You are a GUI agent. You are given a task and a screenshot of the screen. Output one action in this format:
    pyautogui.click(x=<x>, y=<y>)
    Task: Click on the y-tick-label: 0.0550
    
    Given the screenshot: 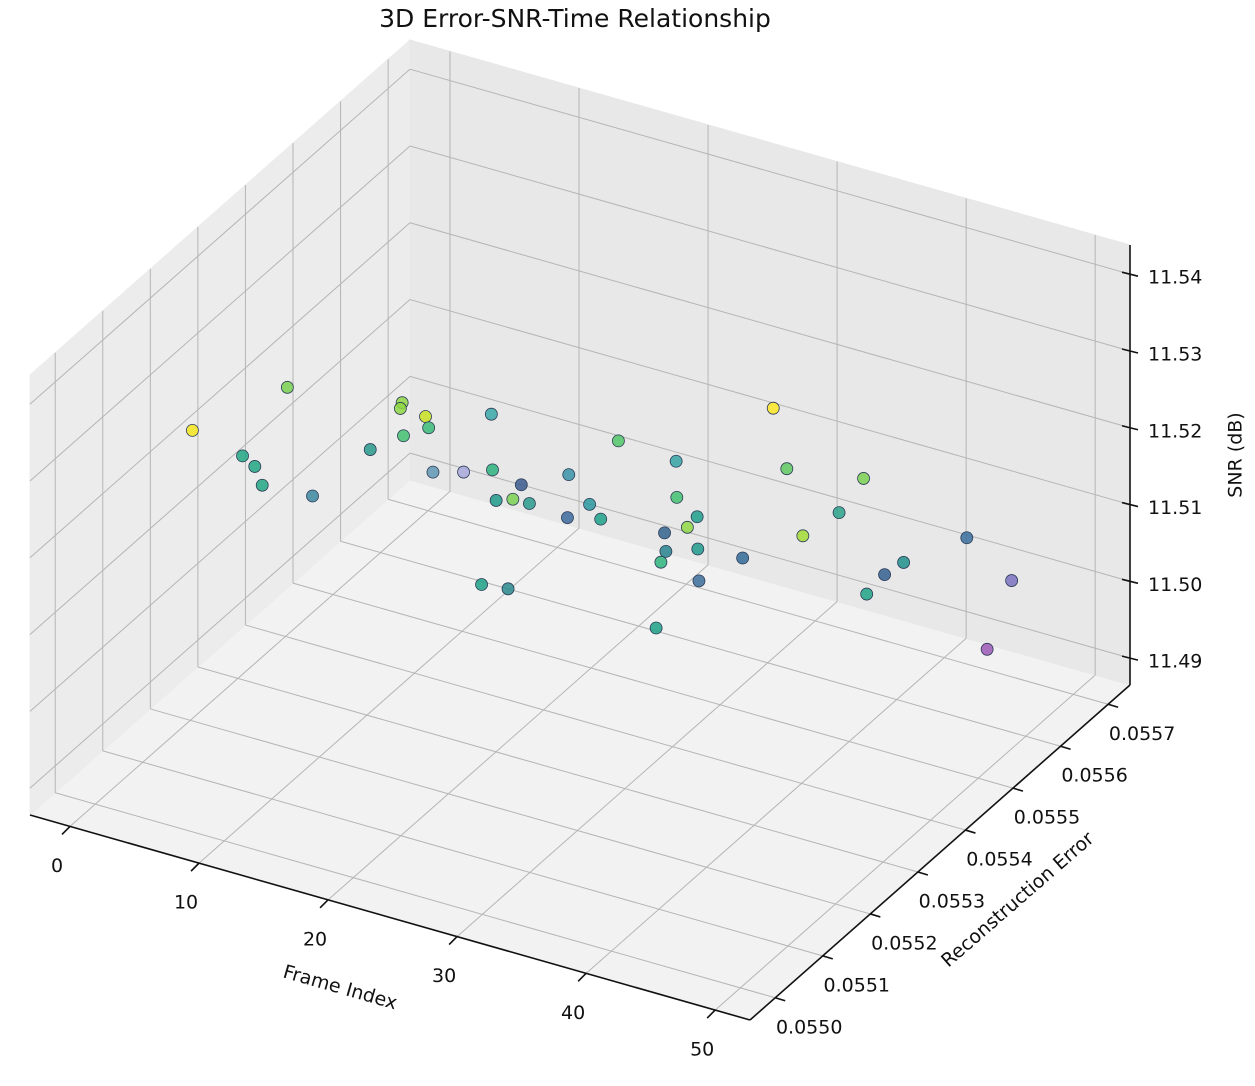 What is the action you would take?
    pyautogui.click(x=809, y=1027)
    